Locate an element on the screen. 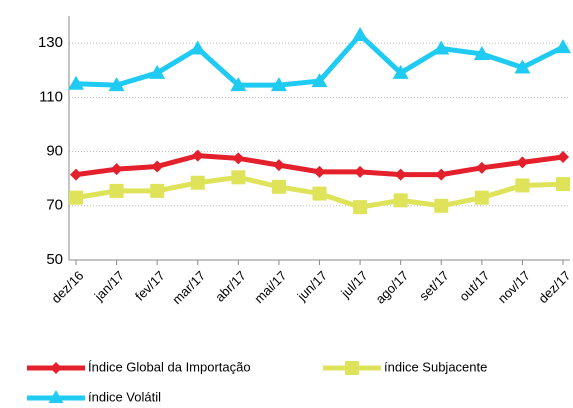 The height and width of the screenshot is (408, 573). y-tick-label: 130 is located at coordinates (50, 42).